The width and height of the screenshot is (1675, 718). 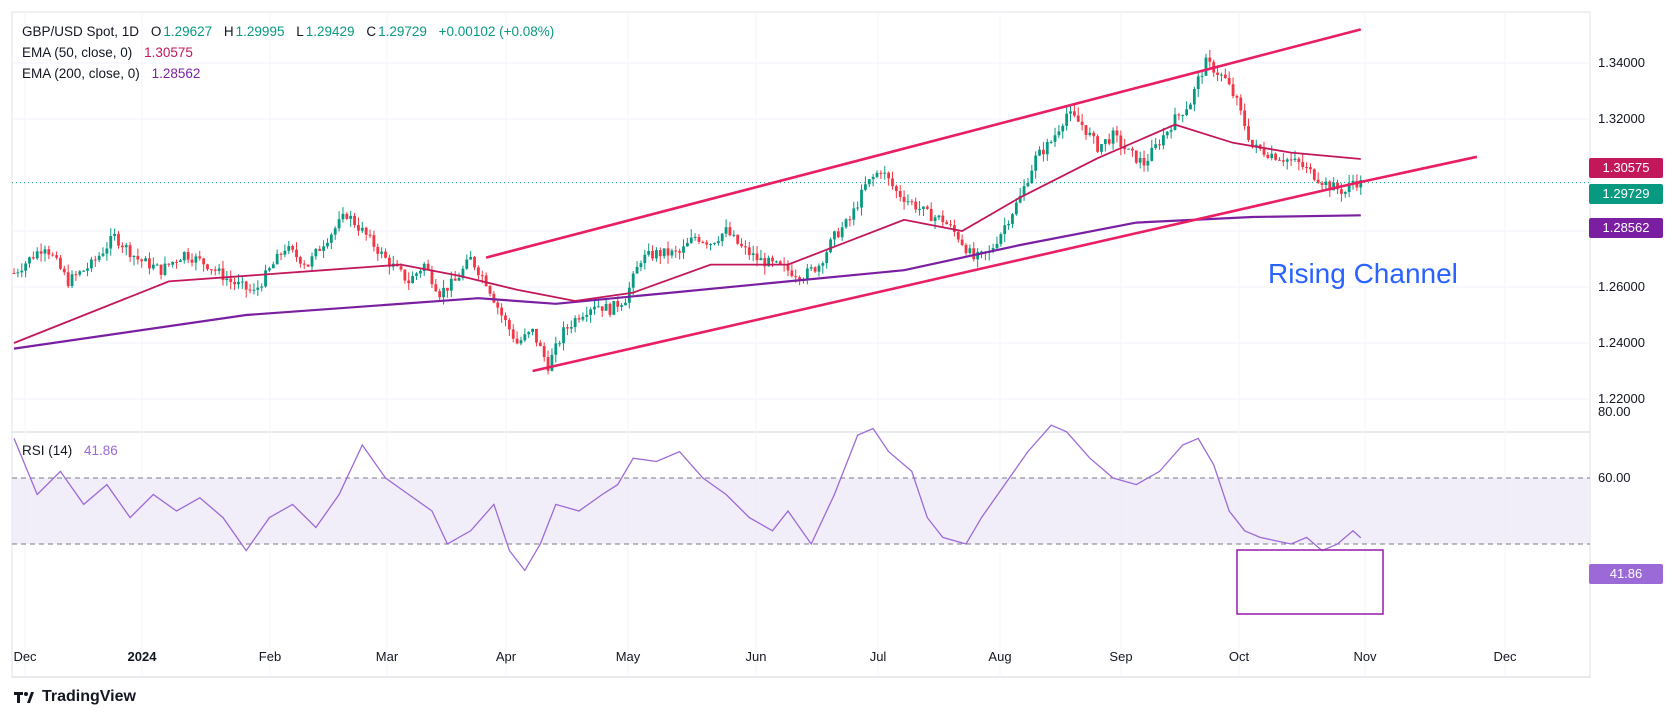 I want to click on low-value: 1.29429, so click(x=330, y=31).